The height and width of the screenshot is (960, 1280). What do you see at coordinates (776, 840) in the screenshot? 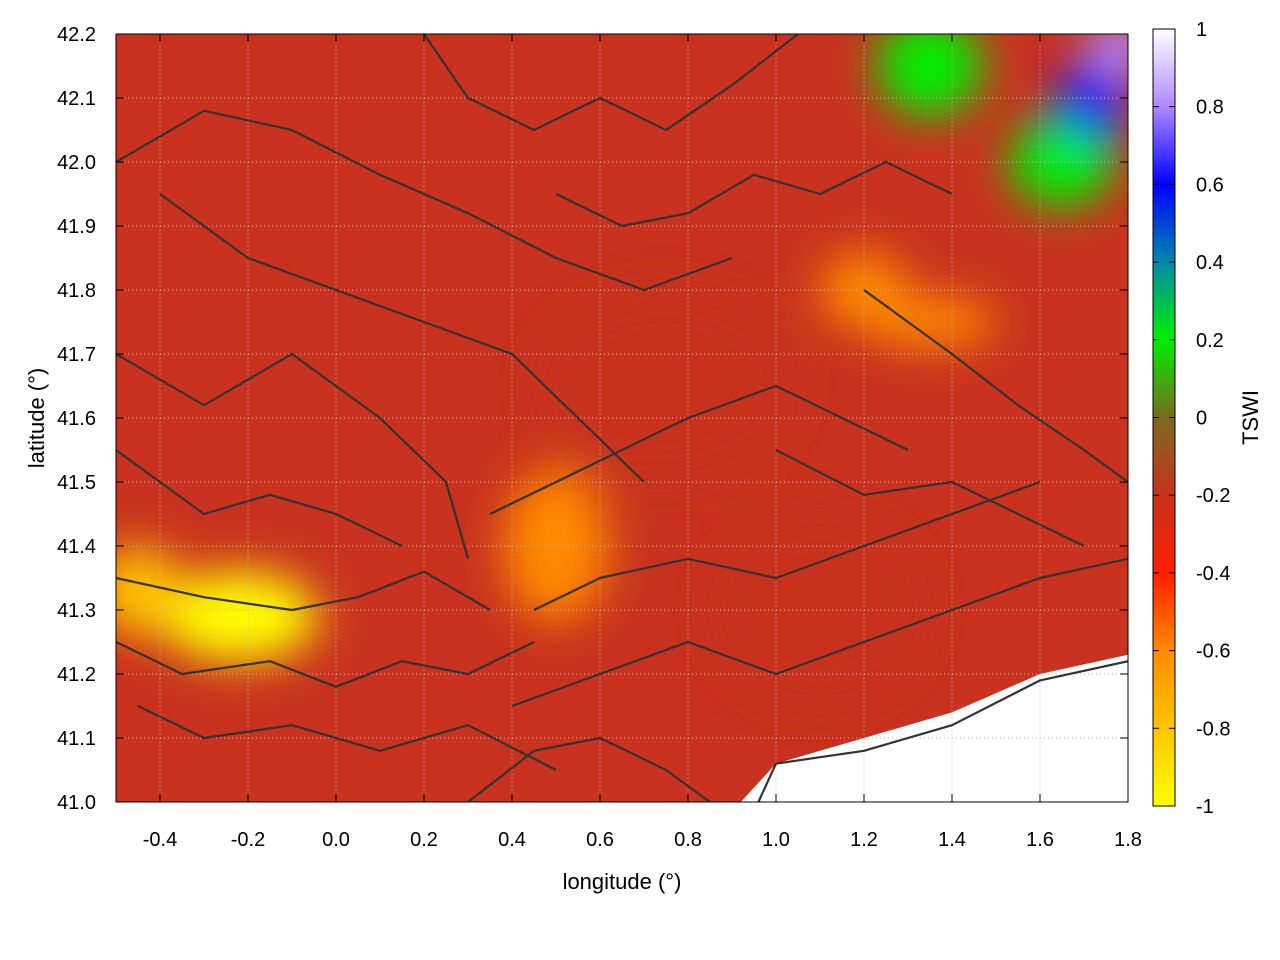
I see `x-tick-label: 1.0` at bounding box center [776, 840].